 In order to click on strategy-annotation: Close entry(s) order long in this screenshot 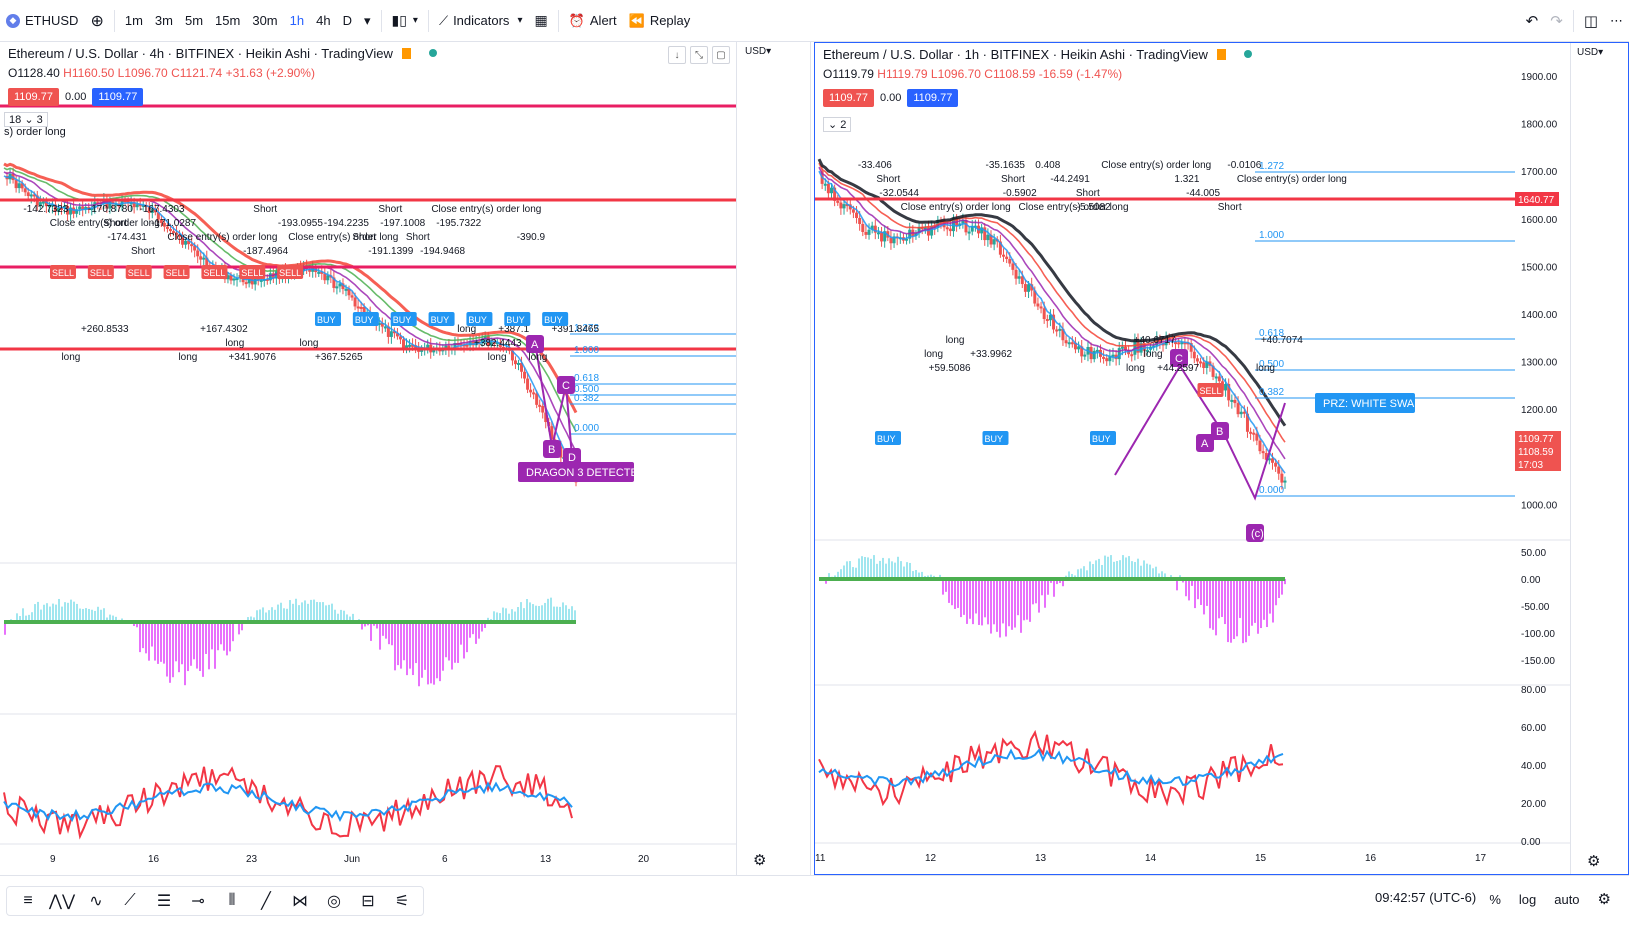, I will do `click(105, 223)`.